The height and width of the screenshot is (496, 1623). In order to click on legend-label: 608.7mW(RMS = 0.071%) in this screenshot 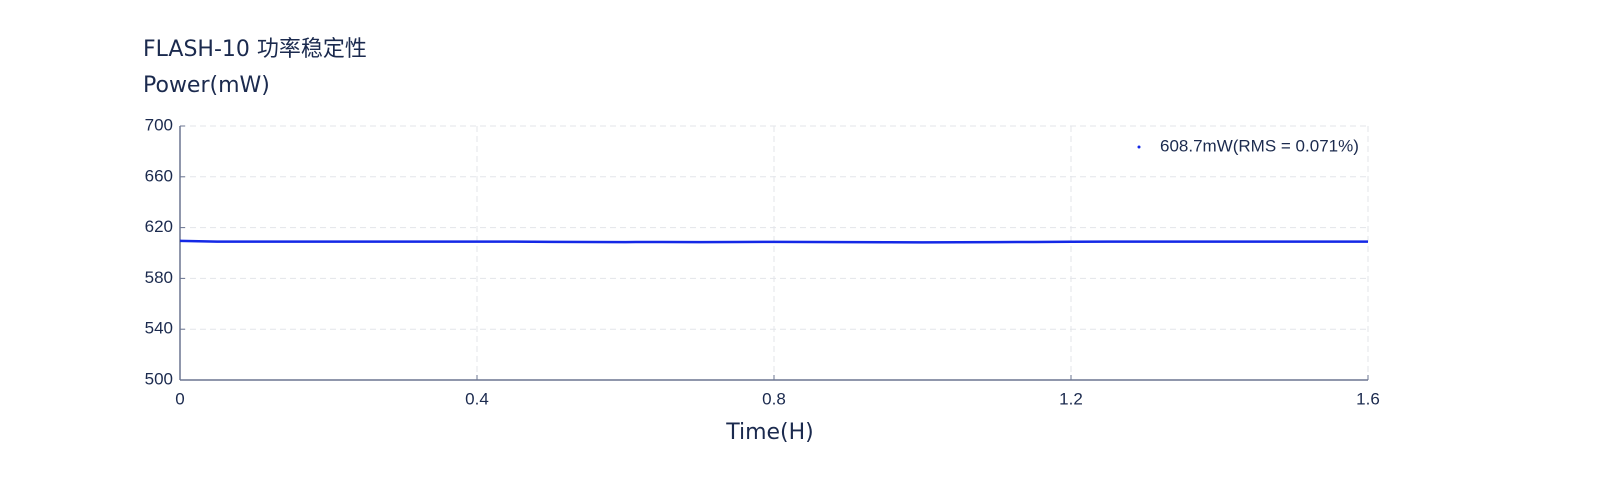, I will do `click(1259, 145)`.